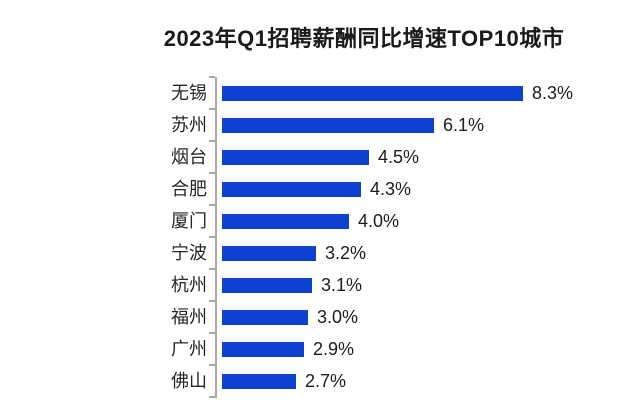  I want to click on category-label: 福州, so click(189, 317).